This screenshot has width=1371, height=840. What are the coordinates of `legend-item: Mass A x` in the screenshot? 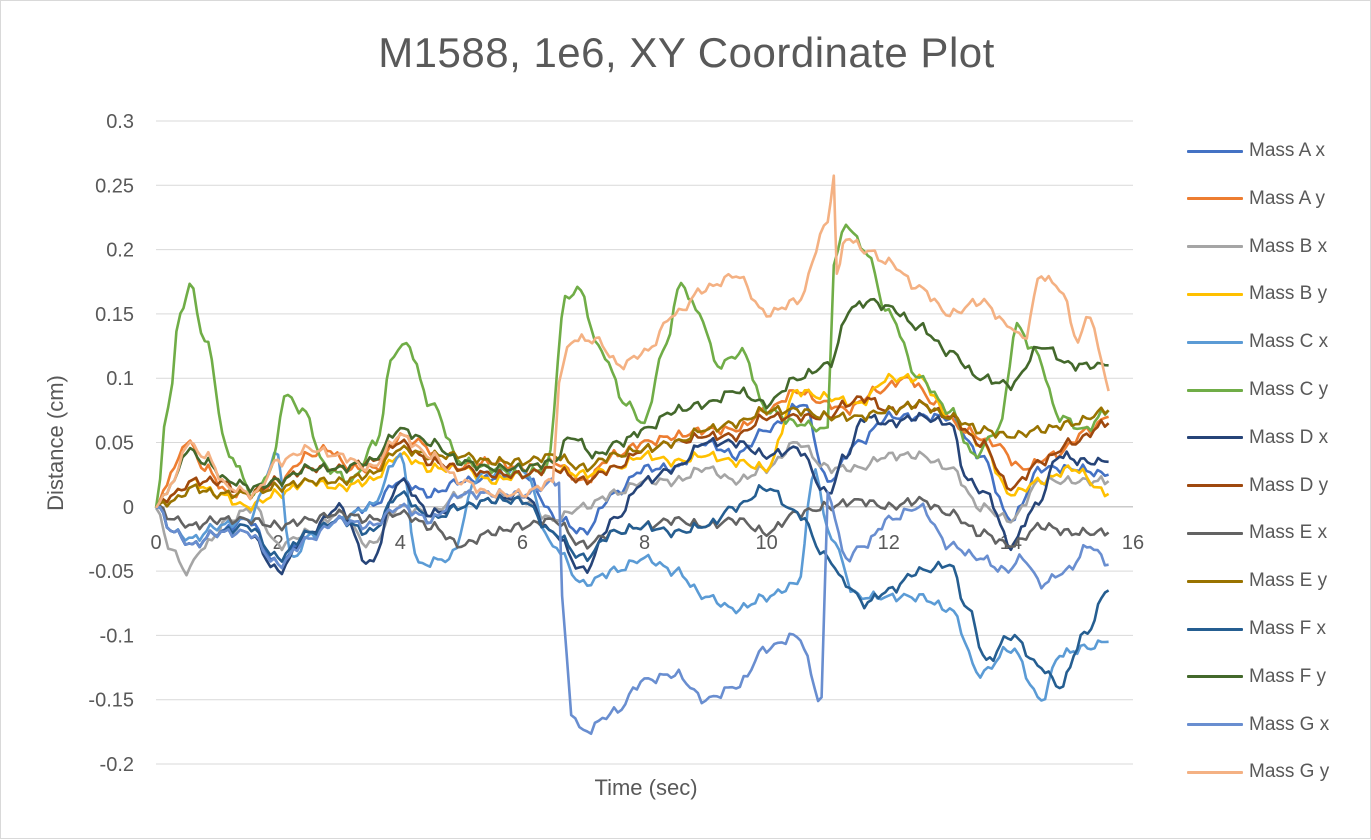 It's located at (1277, 151).